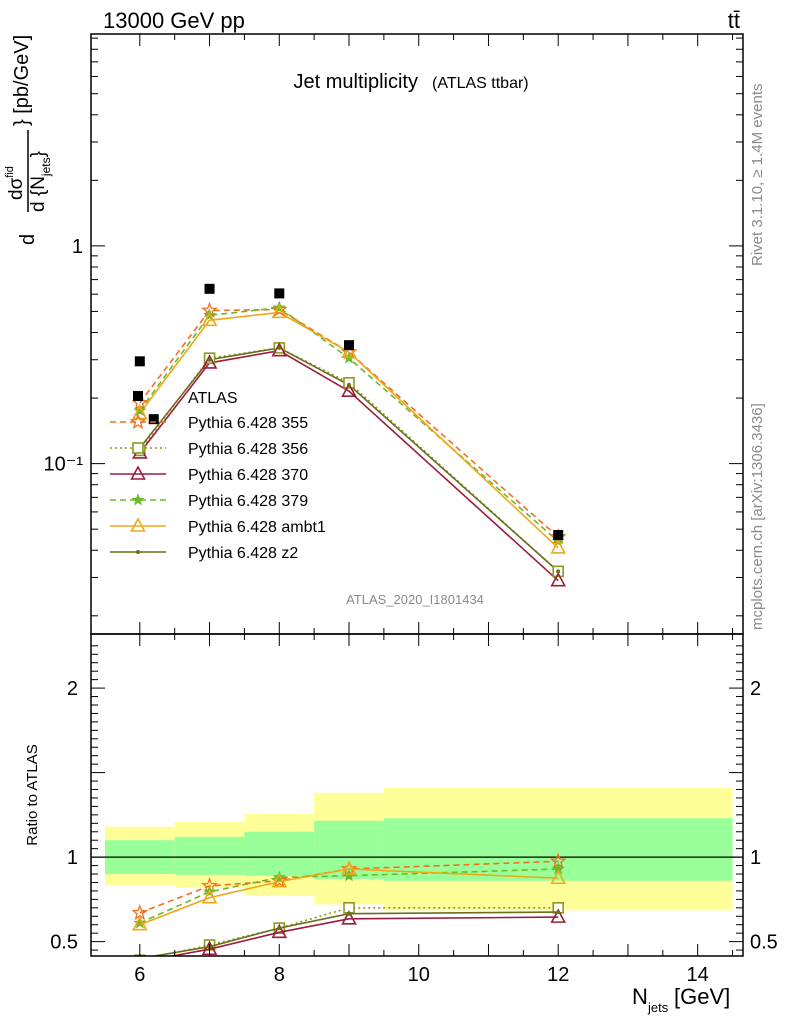  What do you see at coordinates (248, 501) in the screenshot?
I see `legend-label-3: Pythia 6.428 379` at bounding box center [248, 501].